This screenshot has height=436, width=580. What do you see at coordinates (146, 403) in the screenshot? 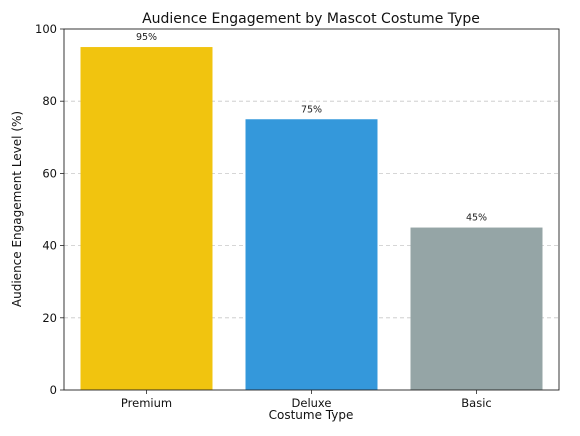
I see `x-tick-label-premium: Premium` at bounding box center [146, 403].